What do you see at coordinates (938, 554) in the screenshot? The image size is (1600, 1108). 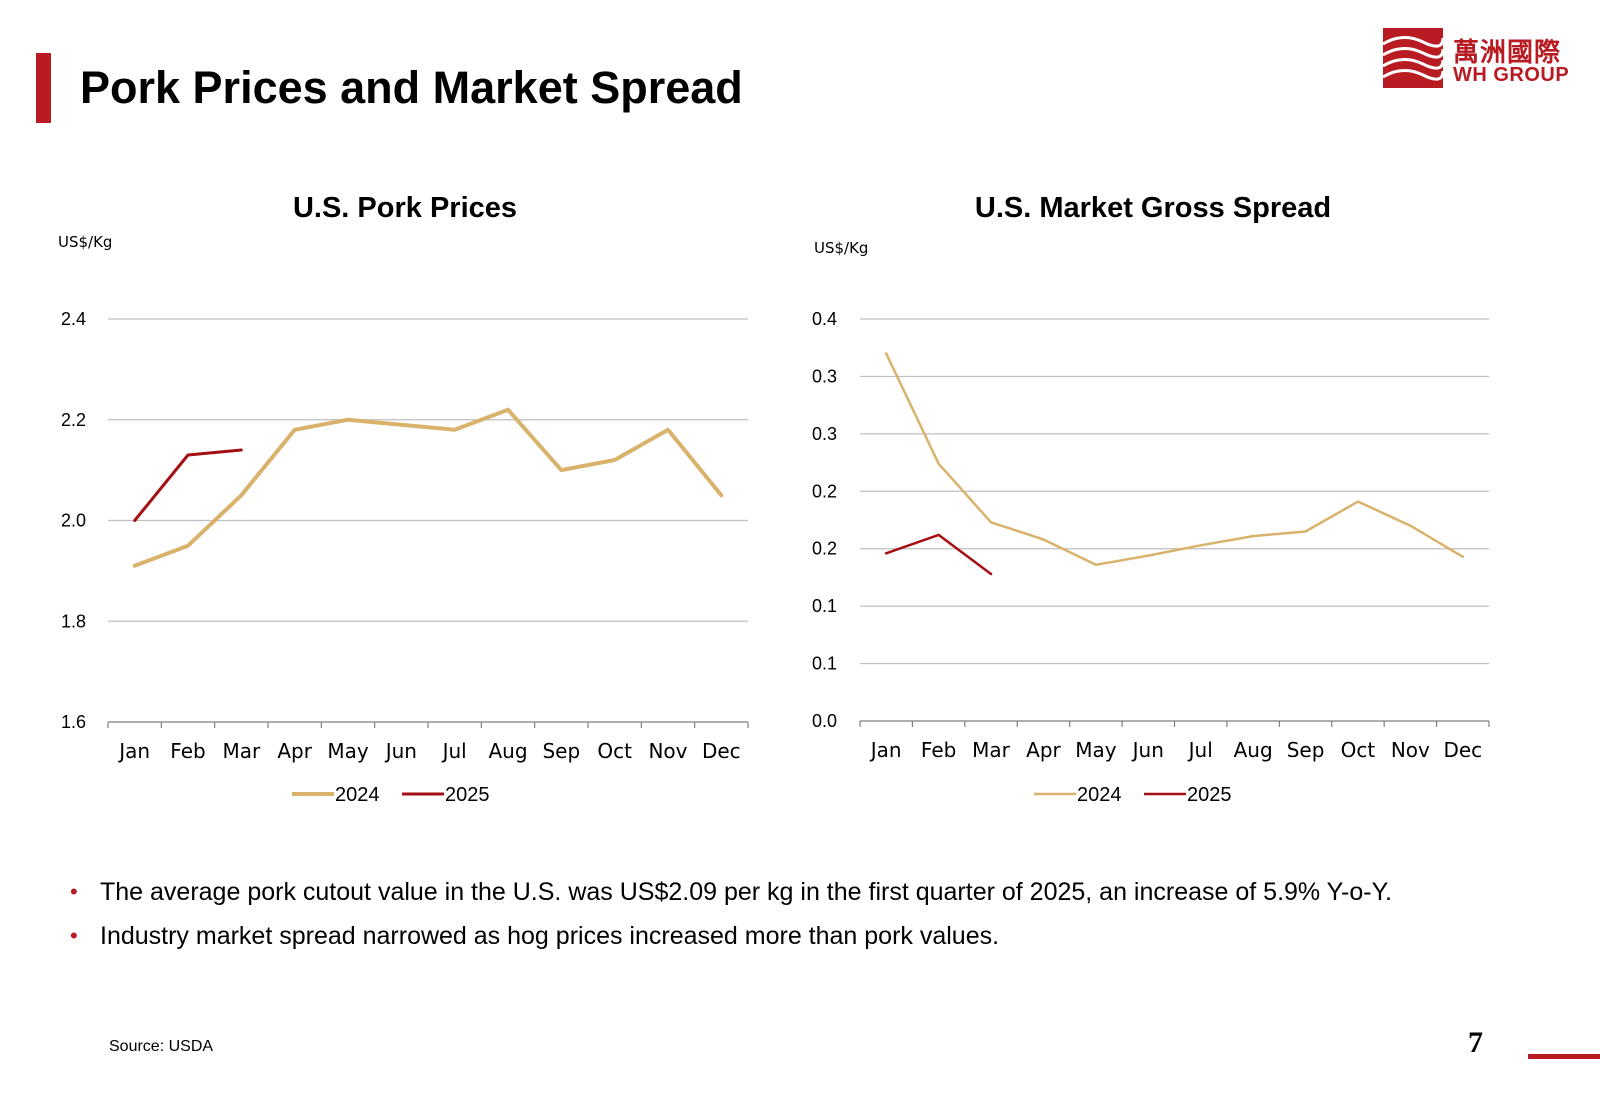 I see `series-line-2025` at bounding box center [938, 554].